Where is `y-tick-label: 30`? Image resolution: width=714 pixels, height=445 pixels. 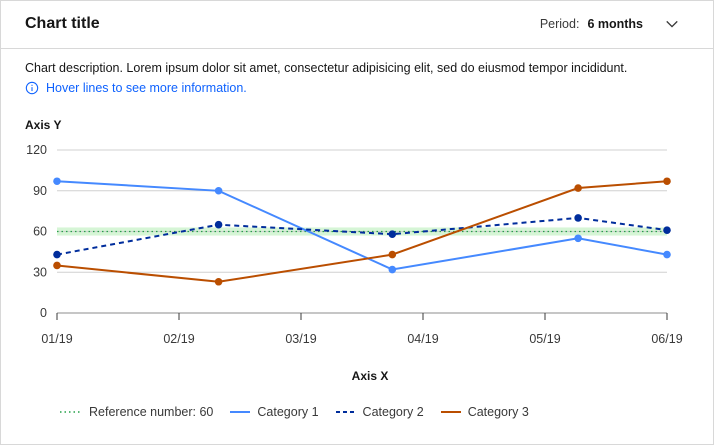 y-tick-label: 30 is located at coordinates (40, 272).